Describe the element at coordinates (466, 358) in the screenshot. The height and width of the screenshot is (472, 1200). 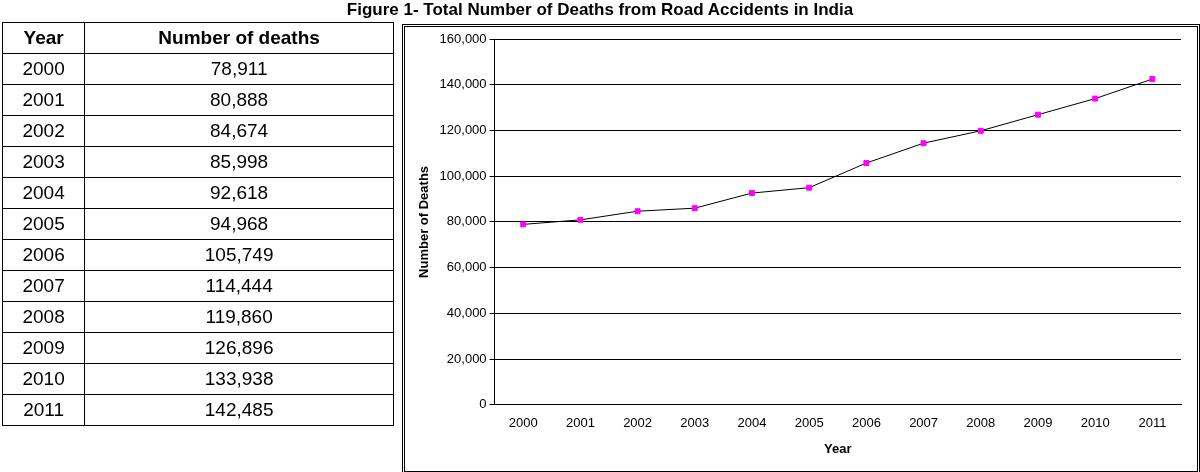
I see `y-tick-label: 20,000` at that location.